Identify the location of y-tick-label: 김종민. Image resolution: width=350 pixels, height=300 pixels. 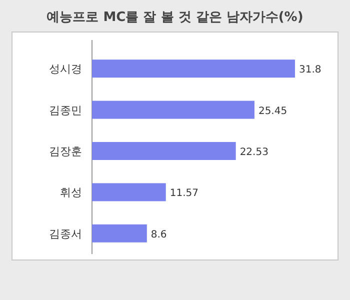
(65, 110).